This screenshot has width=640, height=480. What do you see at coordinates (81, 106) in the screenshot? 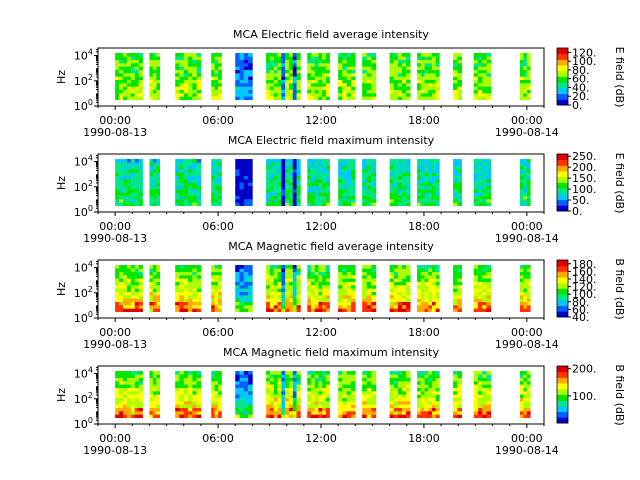
I see `y-tick-base: 10` at bounding box center [81, 106].